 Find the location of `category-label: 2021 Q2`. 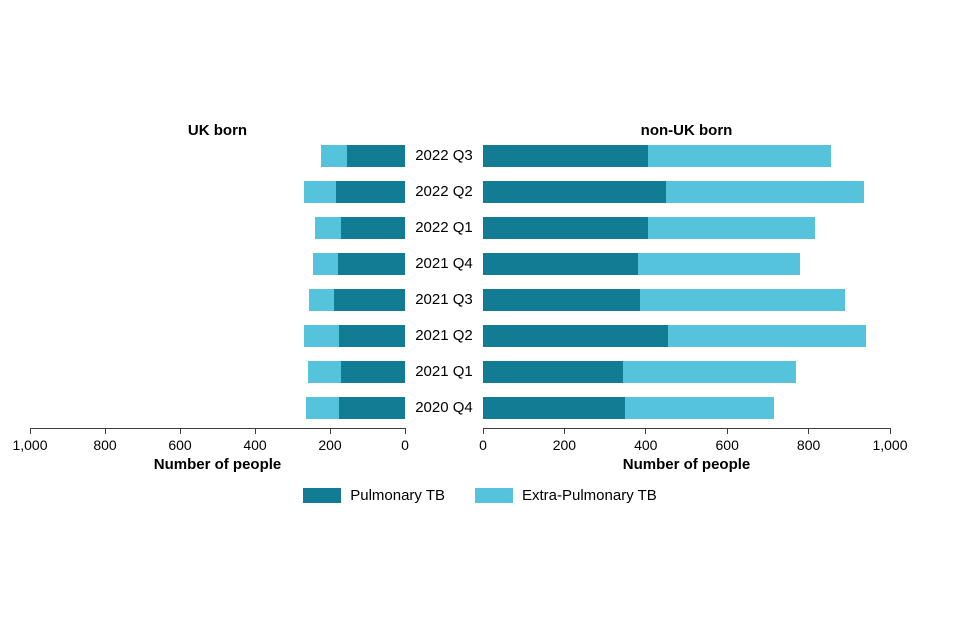

category-label: 2021 Q2 is located at coordinates (444, 335).